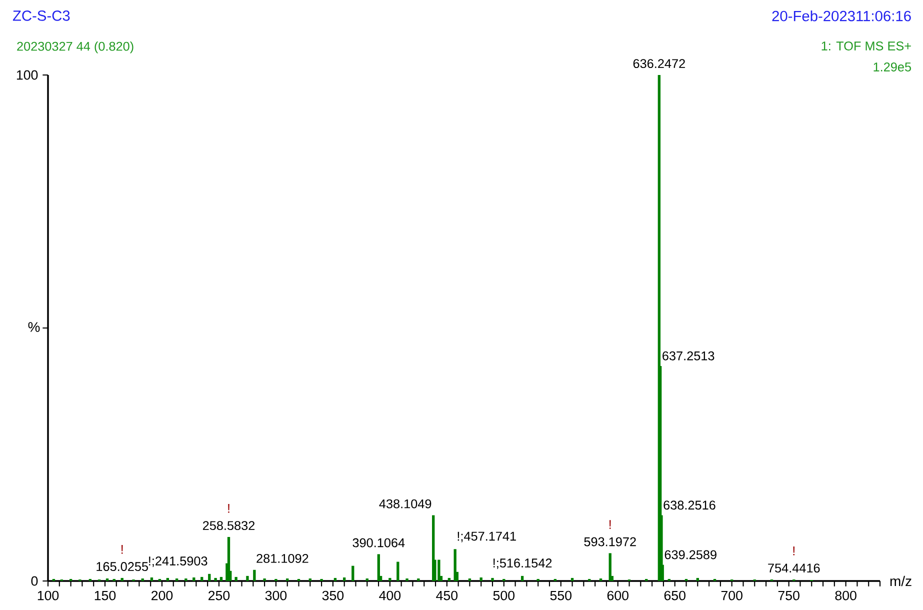  What do you see at coordinates (845, 595) in the screenshot?
I see `x-tick-label: 800` at bounding box center [845, 595].